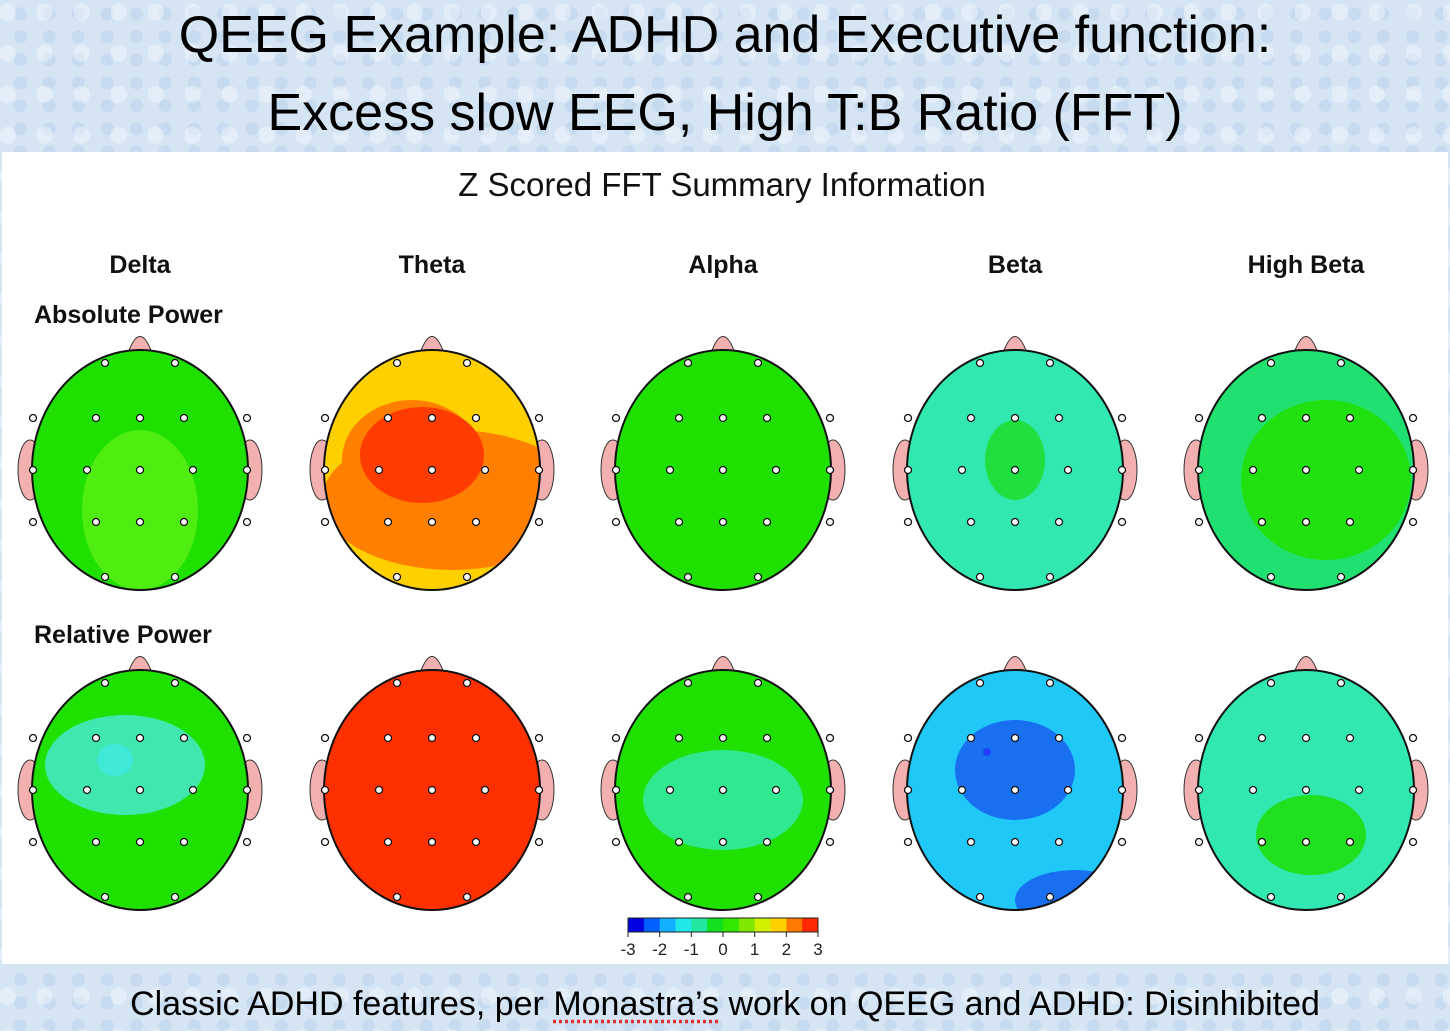 This screenshot has height=1031, width=1450. Describe the element at coordinates (140, 265) in the screenshot. I see `band-label-delta: Delta` at that location.